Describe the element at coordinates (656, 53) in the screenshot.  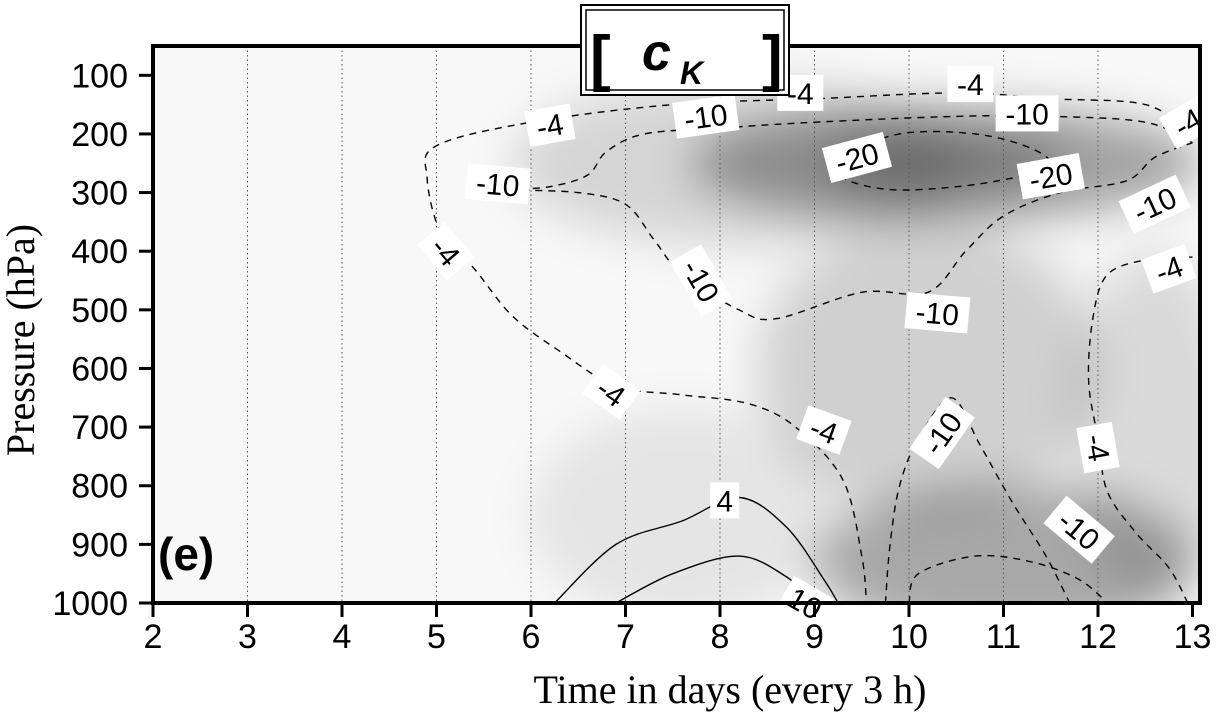
I see `title-symbol: c` at that location.